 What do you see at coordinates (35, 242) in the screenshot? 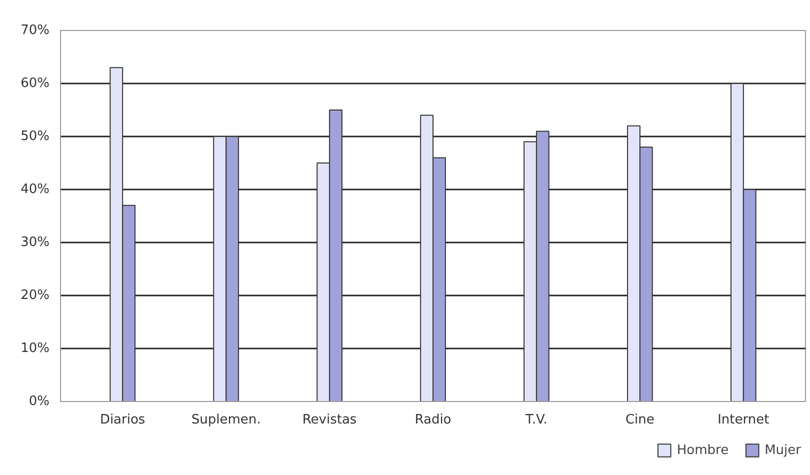
I see `y-tick-label: 30%` at bounding box center [35, 242].